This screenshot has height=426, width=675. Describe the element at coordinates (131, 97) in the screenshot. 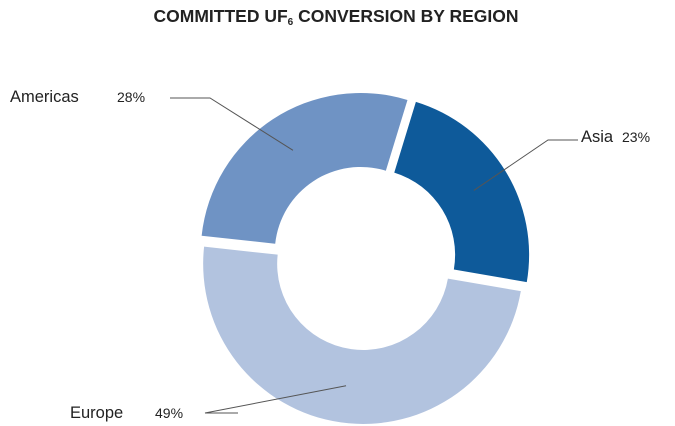

I see `label-americas-pct: 28%` at that location.